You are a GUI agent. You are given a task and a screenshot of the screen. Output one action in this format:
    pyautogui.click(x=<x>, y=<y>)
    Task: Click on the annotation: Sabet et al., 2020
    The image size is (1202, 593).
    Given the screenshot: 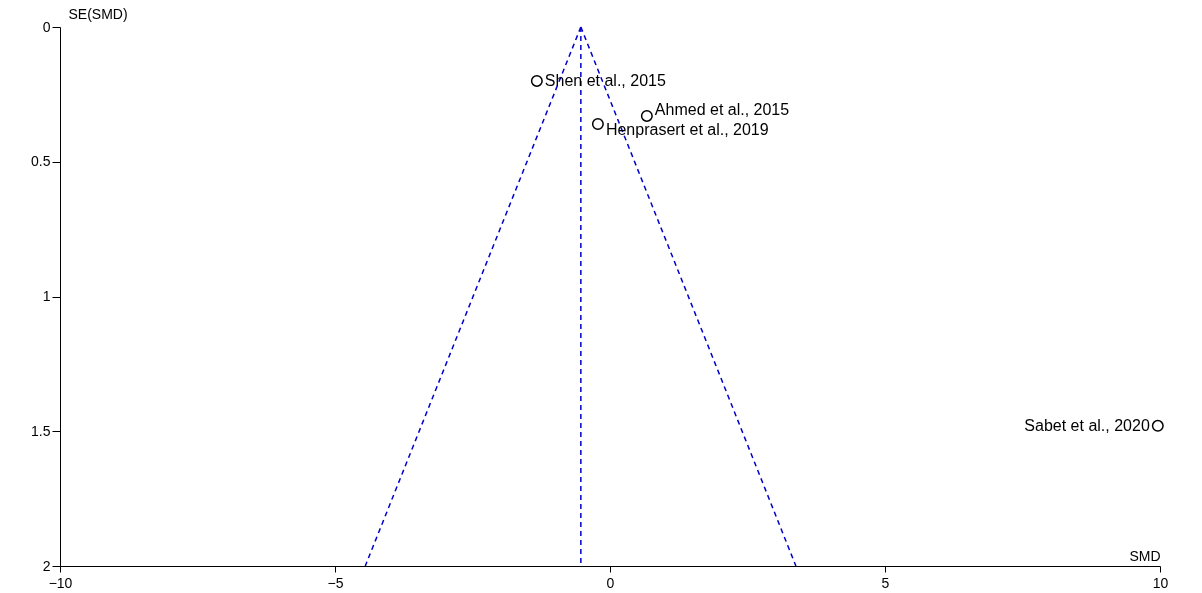 What is the action you would take?
    pyautogui.click(x=1087, y=425)
    